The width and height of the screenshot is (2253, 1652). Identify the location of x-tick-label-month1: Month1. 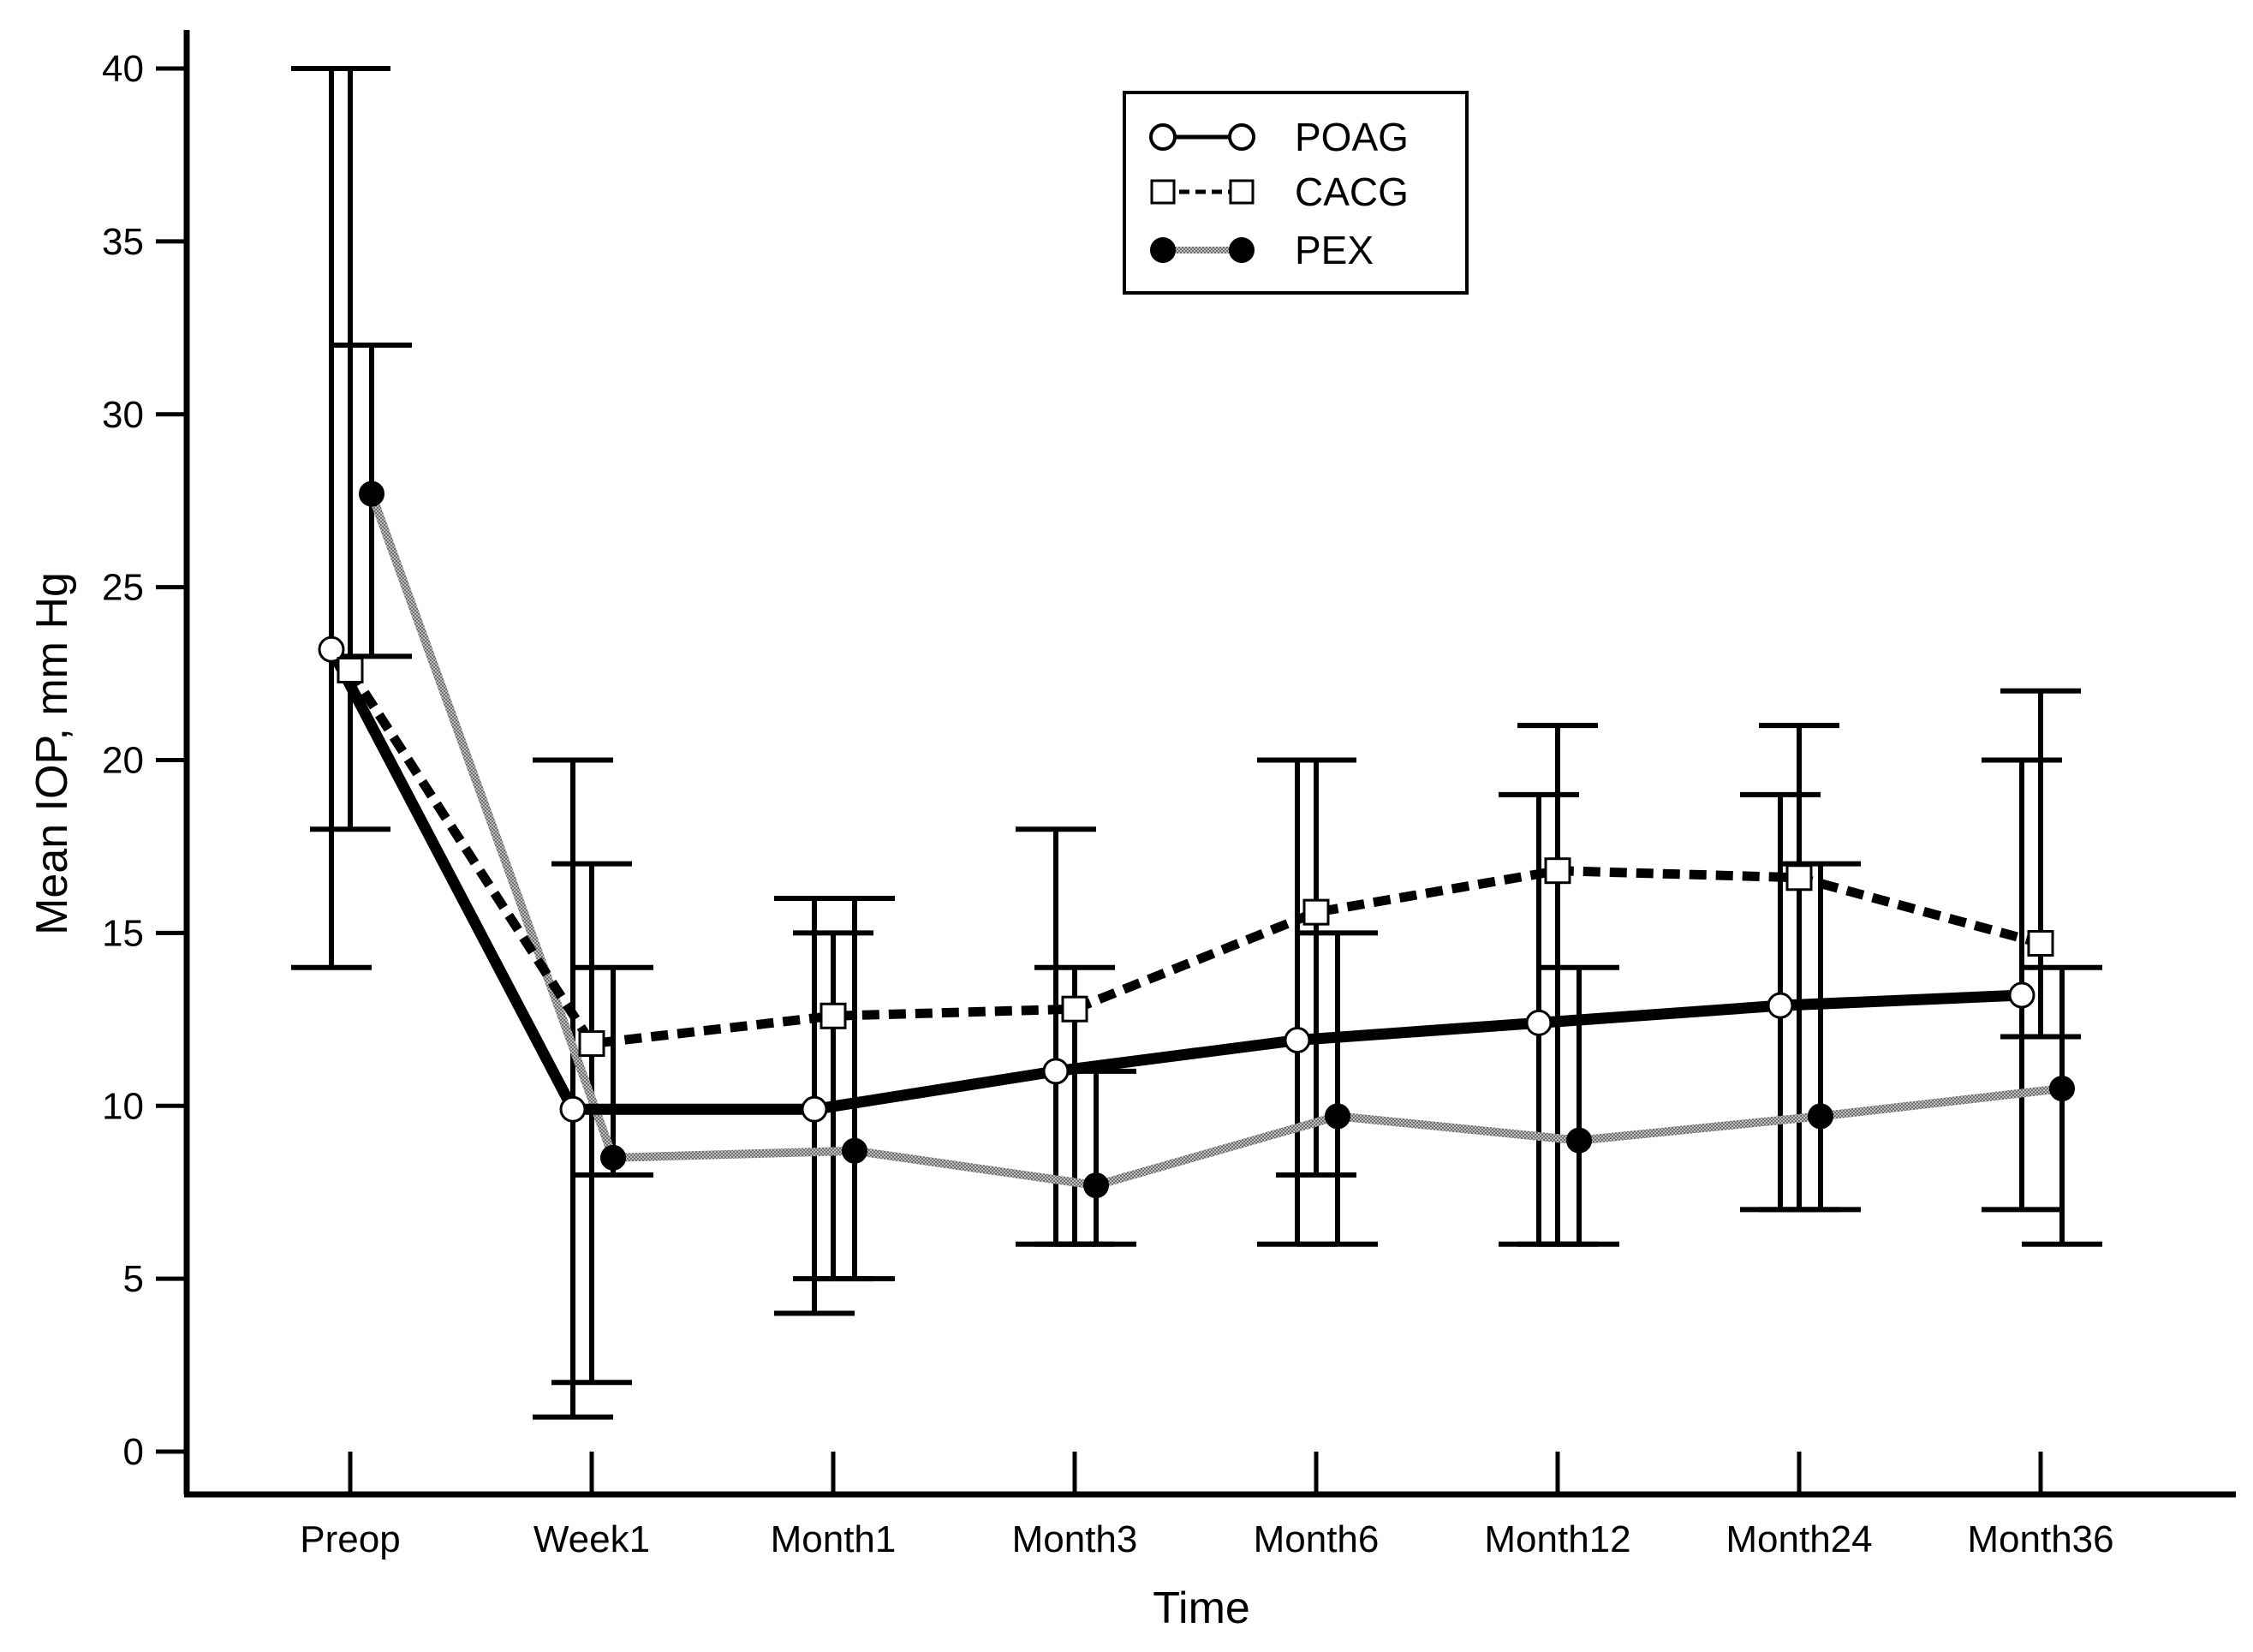
(834, 1539).